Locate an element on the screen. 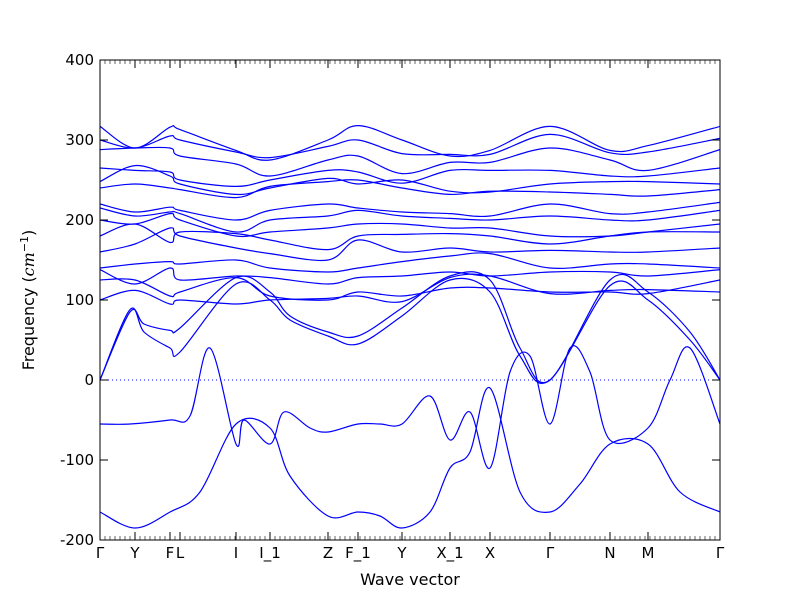  y-tick-label: 100 is located at coordinates (79, 300).